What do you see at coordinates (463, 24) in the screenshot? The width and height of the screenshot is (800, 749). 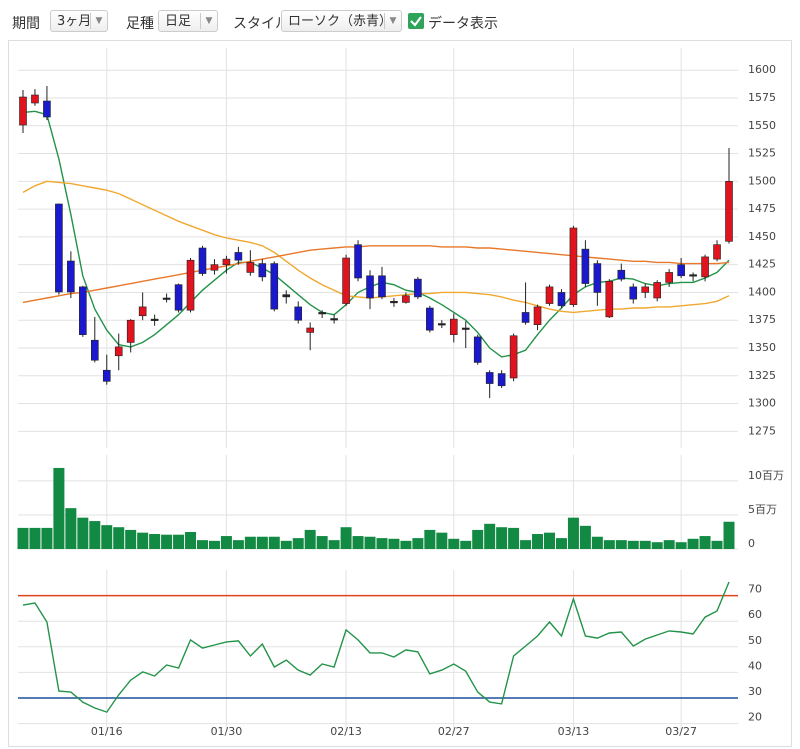 I see `data-display-label: データ表示` at bounding box center [463, 24].